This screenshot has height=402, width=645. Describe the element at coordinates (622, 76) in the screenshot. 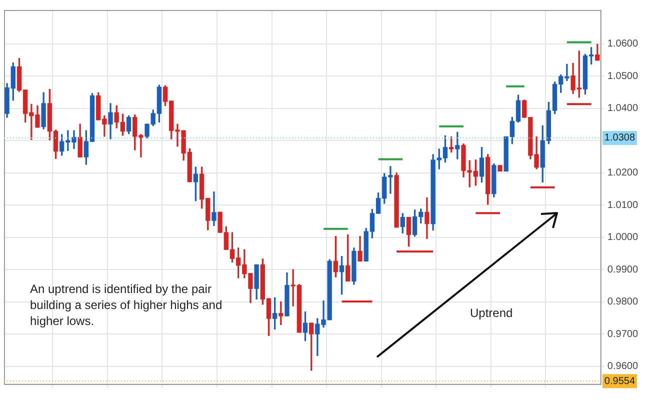

I see `y-tick-label: 1.0500` at that location.